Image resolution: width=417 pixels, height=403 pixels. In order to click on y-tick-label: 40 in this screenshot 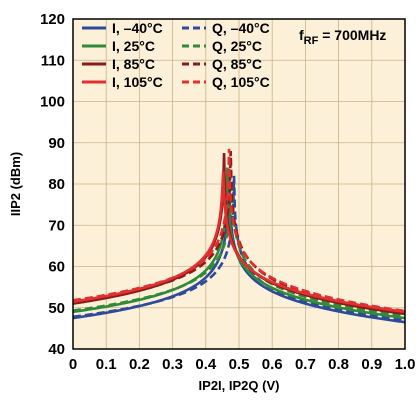, I will do `click(56, 349)`.